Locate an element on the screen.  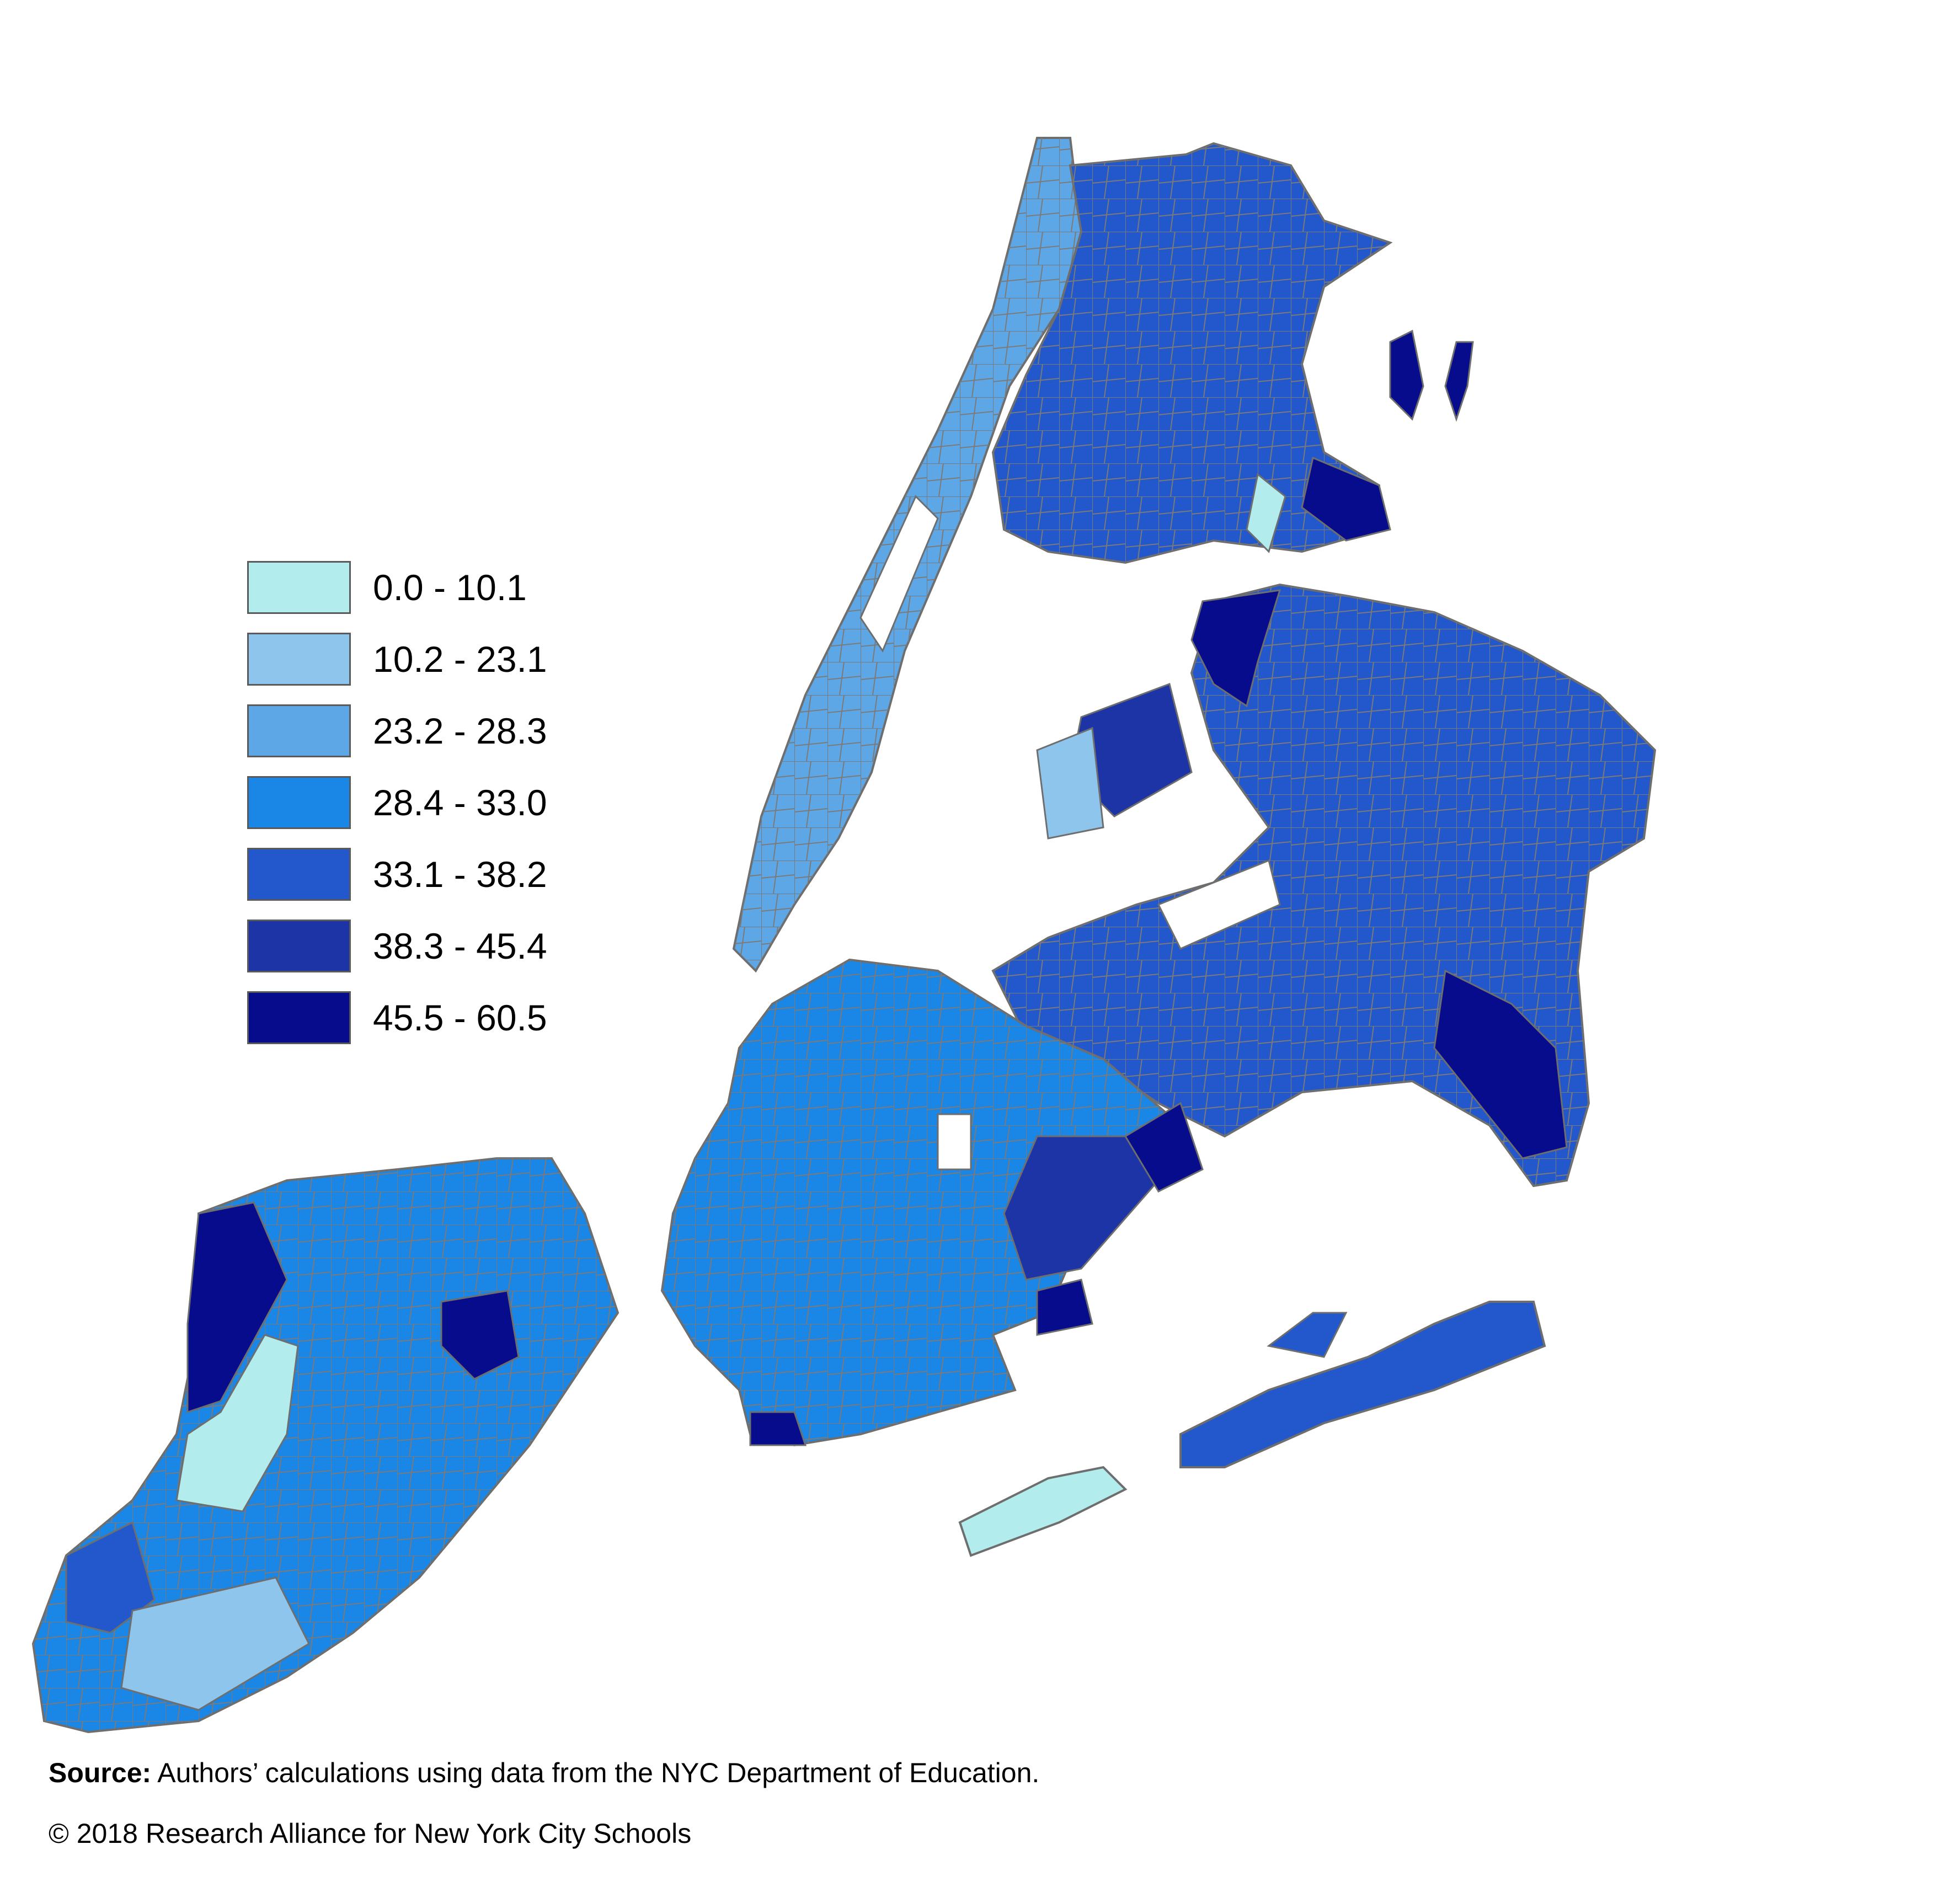
legend-label: 45.5 - 60.5 is located at coordinates (460, 1018).